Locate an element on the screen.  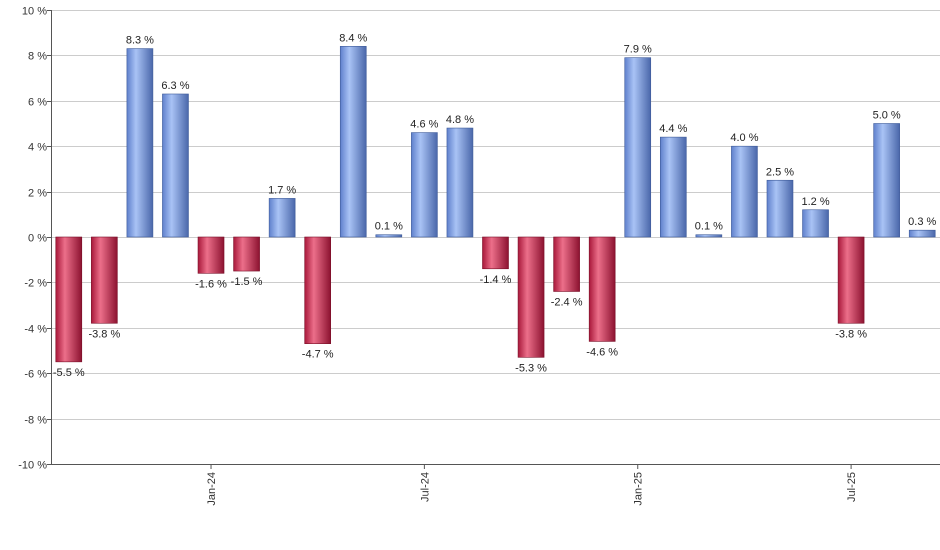
y-tick-label: 10 % is located at coordinates (34, 12).